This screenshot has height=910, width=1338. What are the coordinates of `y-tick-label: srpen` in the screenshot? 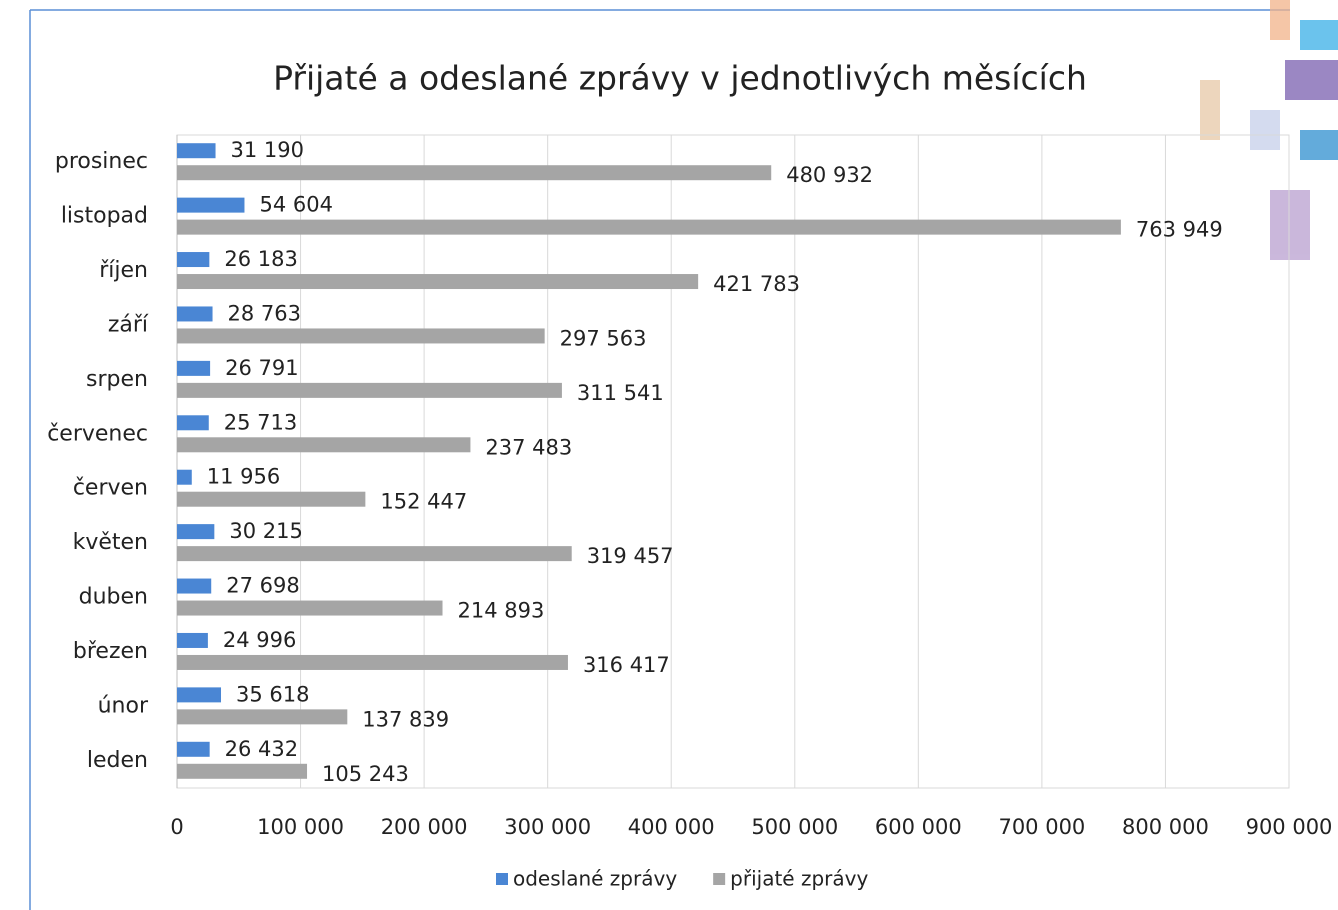 It's located at (117, 379).